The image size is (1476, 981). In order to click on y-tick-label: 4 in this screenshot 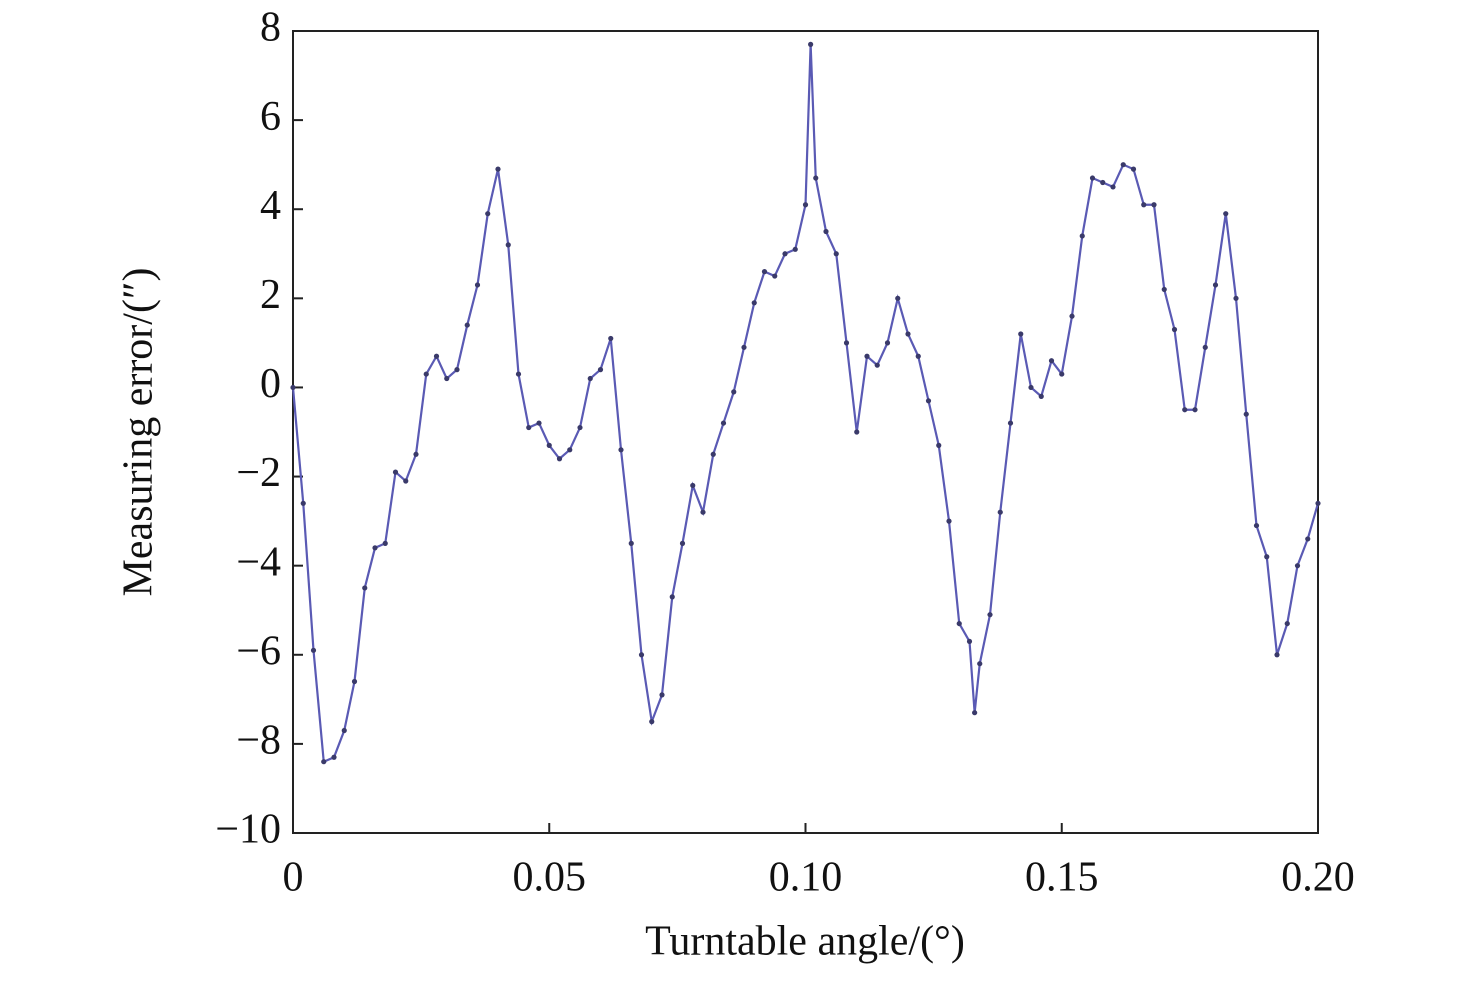, I will do `click(270, 206)`.